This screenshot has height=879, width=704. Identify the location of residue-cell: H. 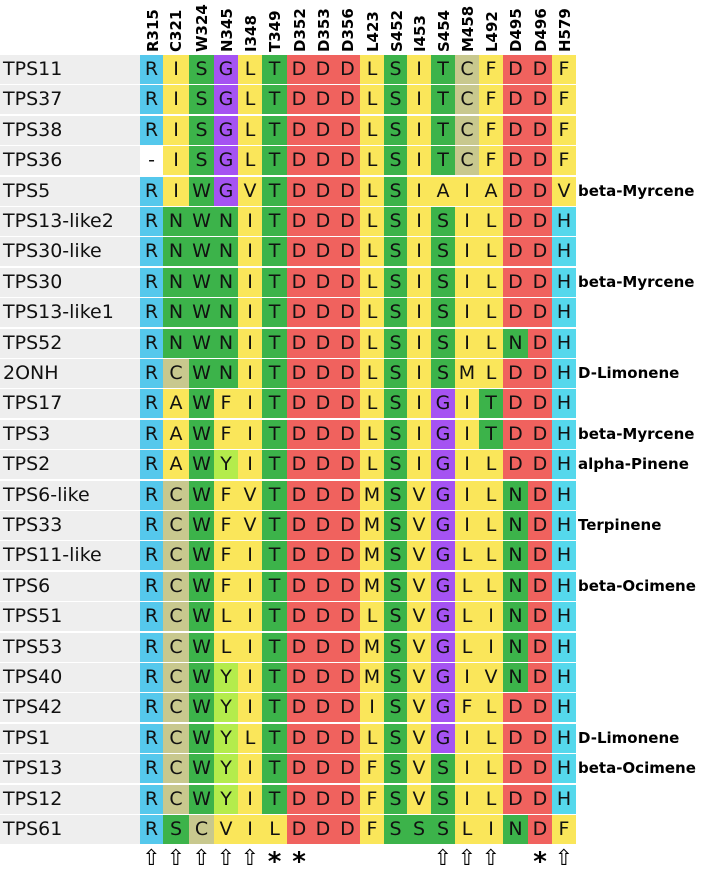
(564, 221).